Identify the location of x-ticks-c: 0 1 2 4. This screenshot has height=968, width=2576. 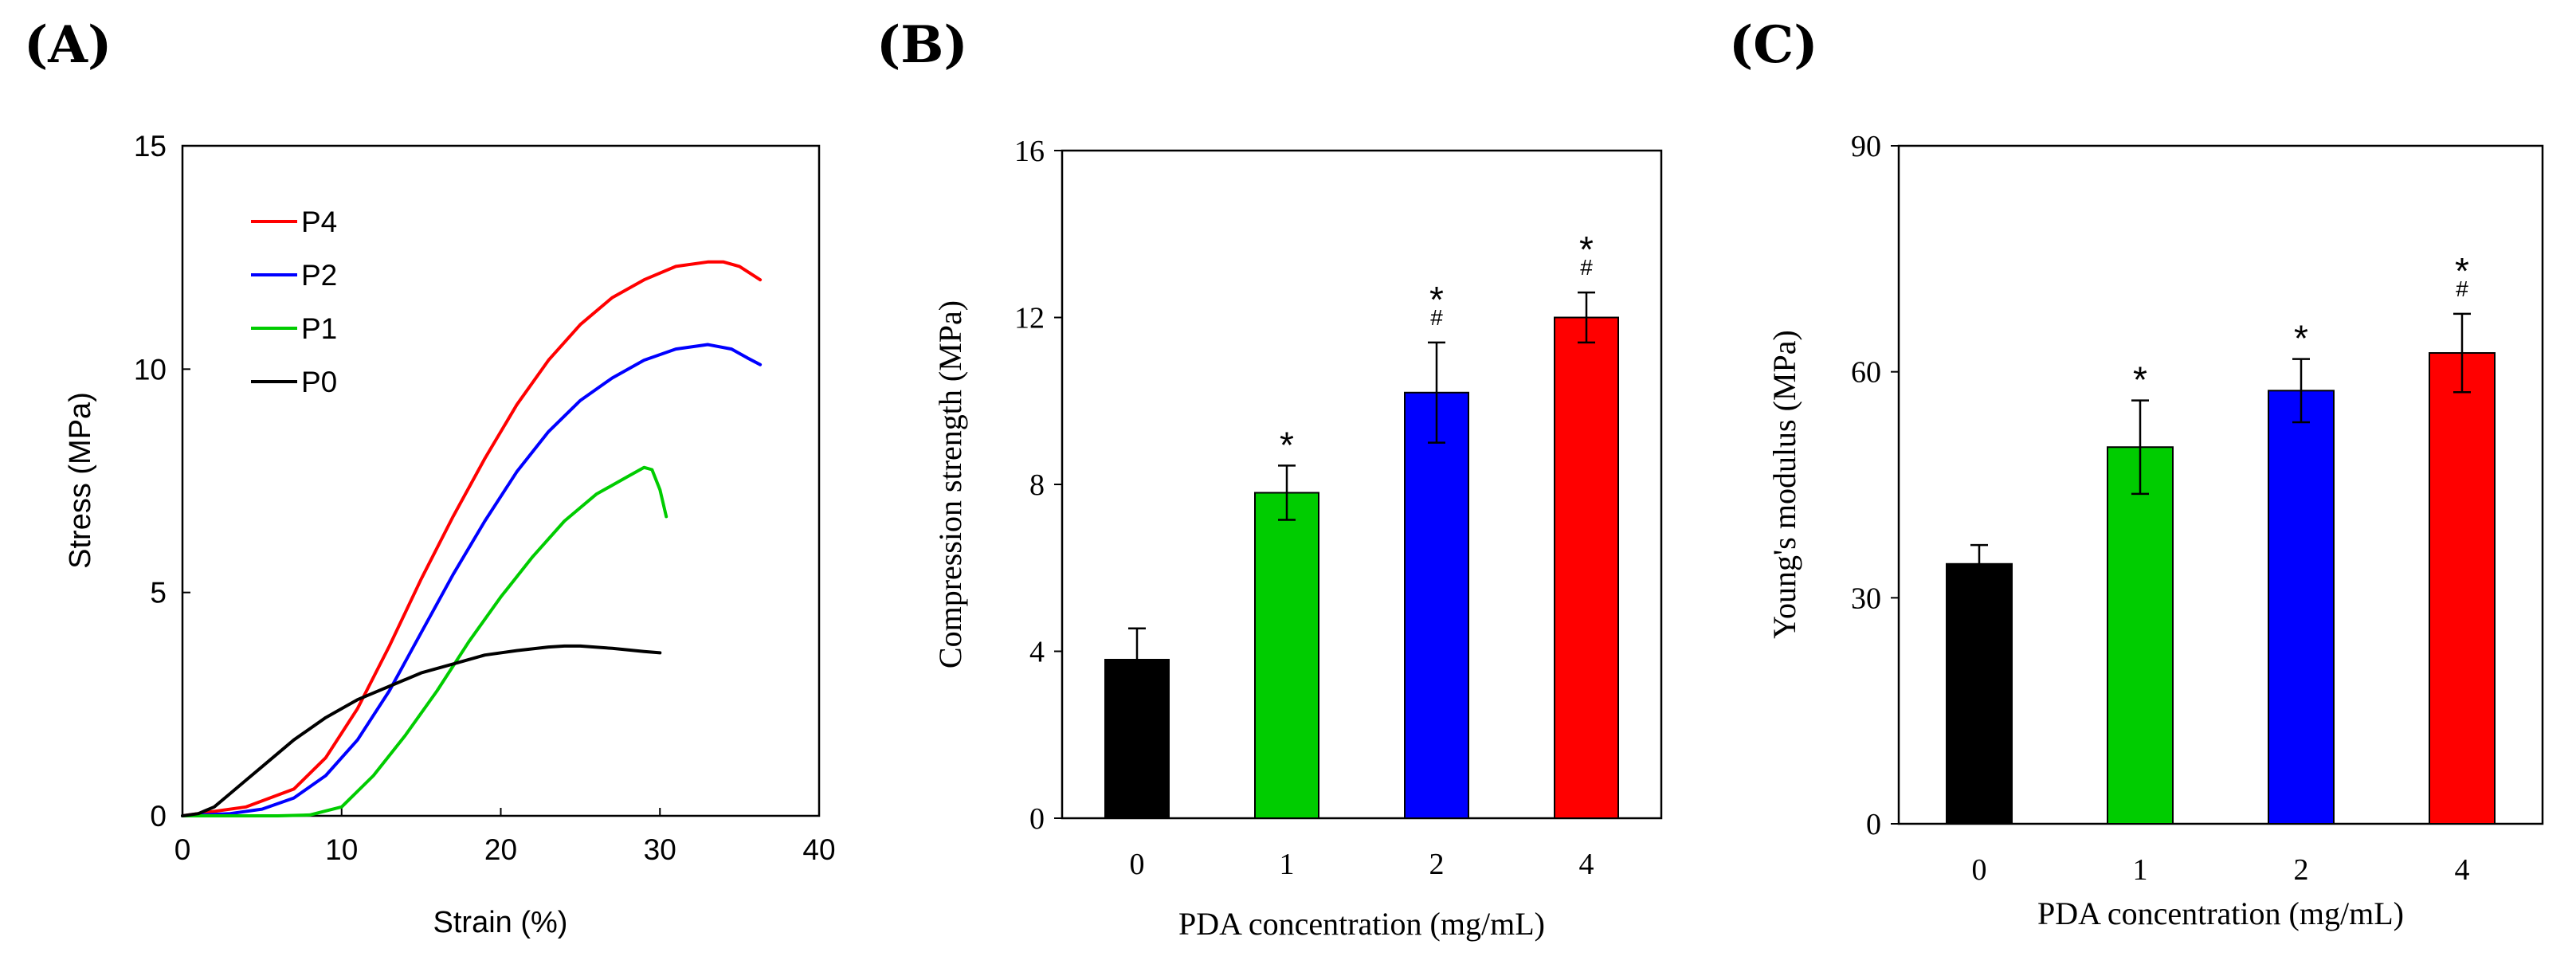
(2221, 870).